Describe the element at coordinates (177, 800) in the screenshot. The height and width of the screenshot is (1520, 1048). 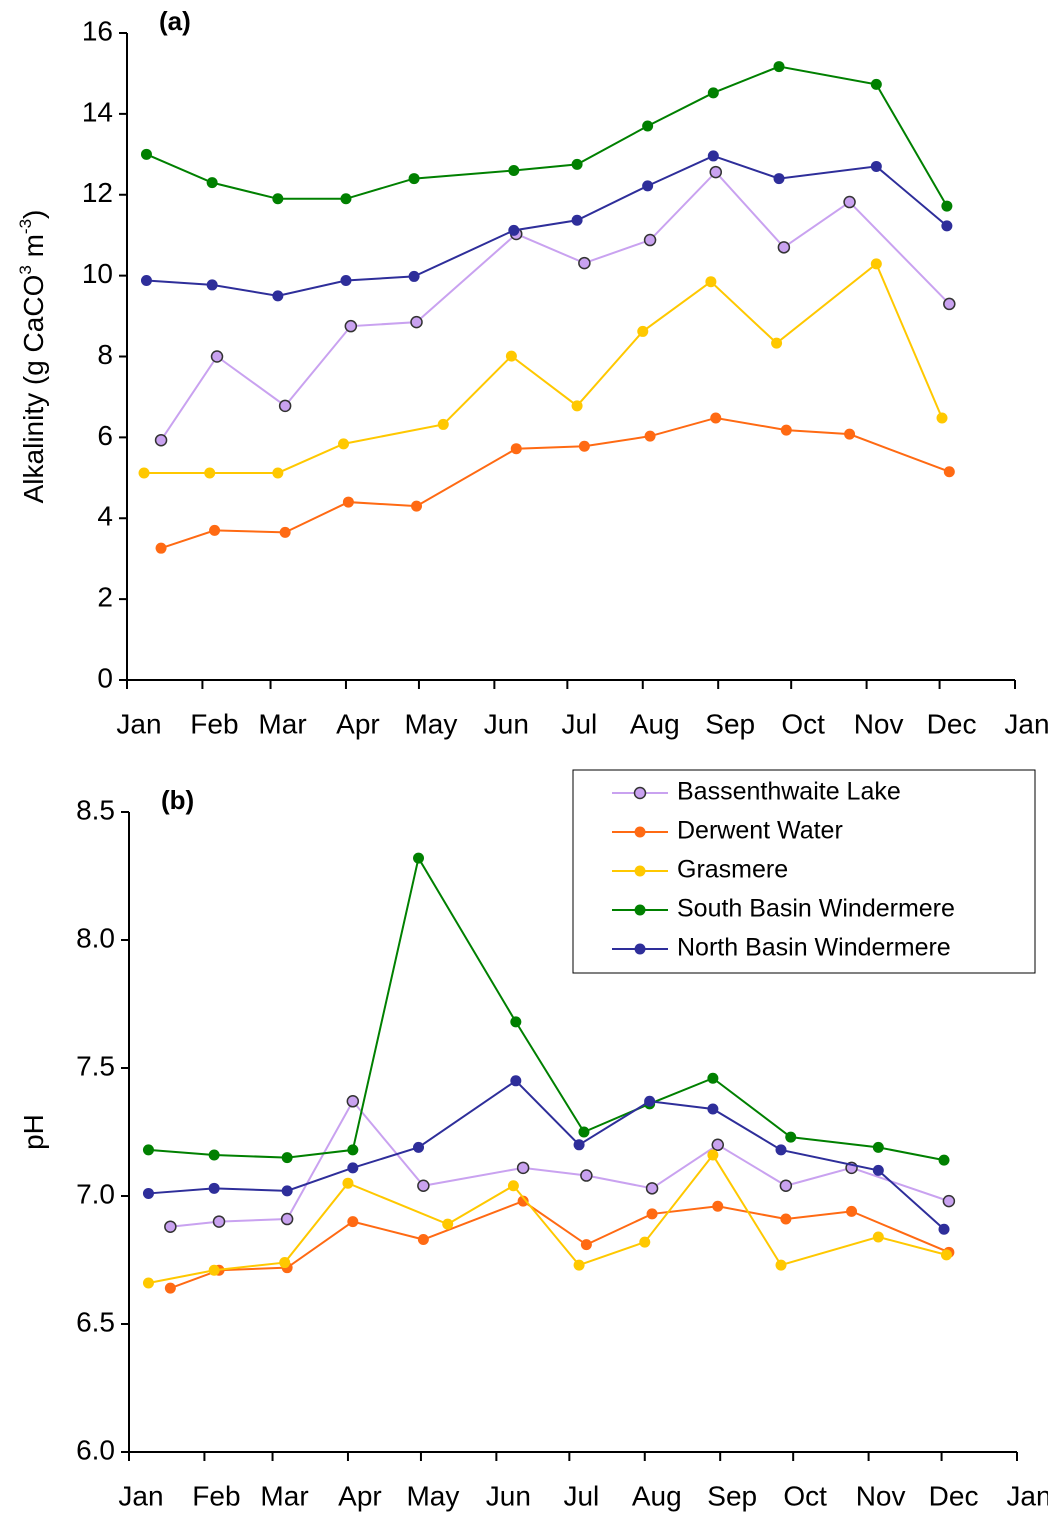
I see `panel-title: (b)` at that location.